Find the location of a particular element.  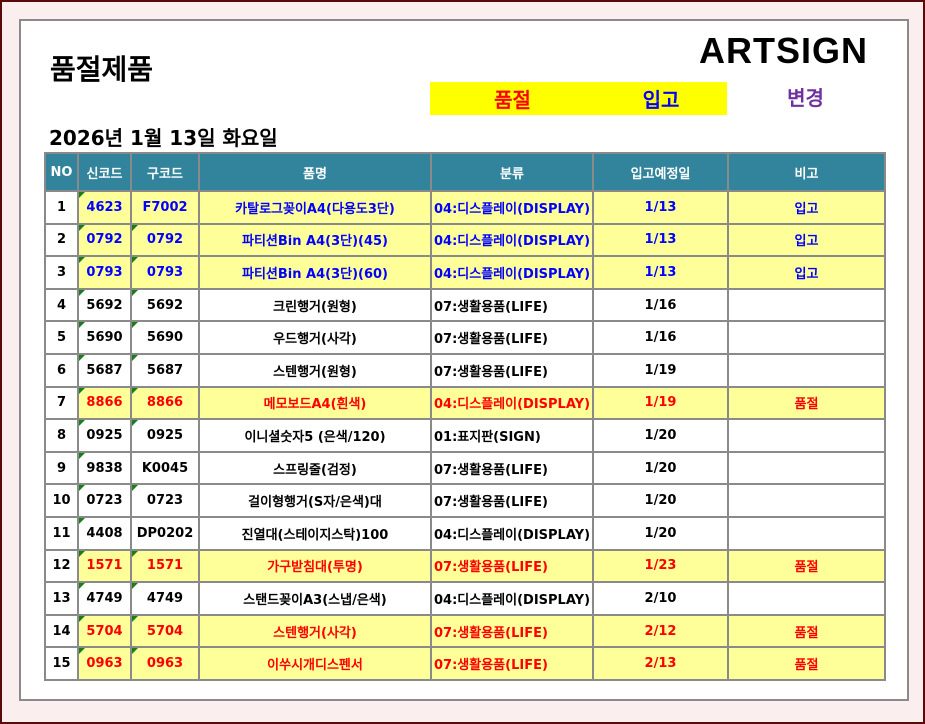

cell-new-code: 5704 is located at coordinates (104, 631).